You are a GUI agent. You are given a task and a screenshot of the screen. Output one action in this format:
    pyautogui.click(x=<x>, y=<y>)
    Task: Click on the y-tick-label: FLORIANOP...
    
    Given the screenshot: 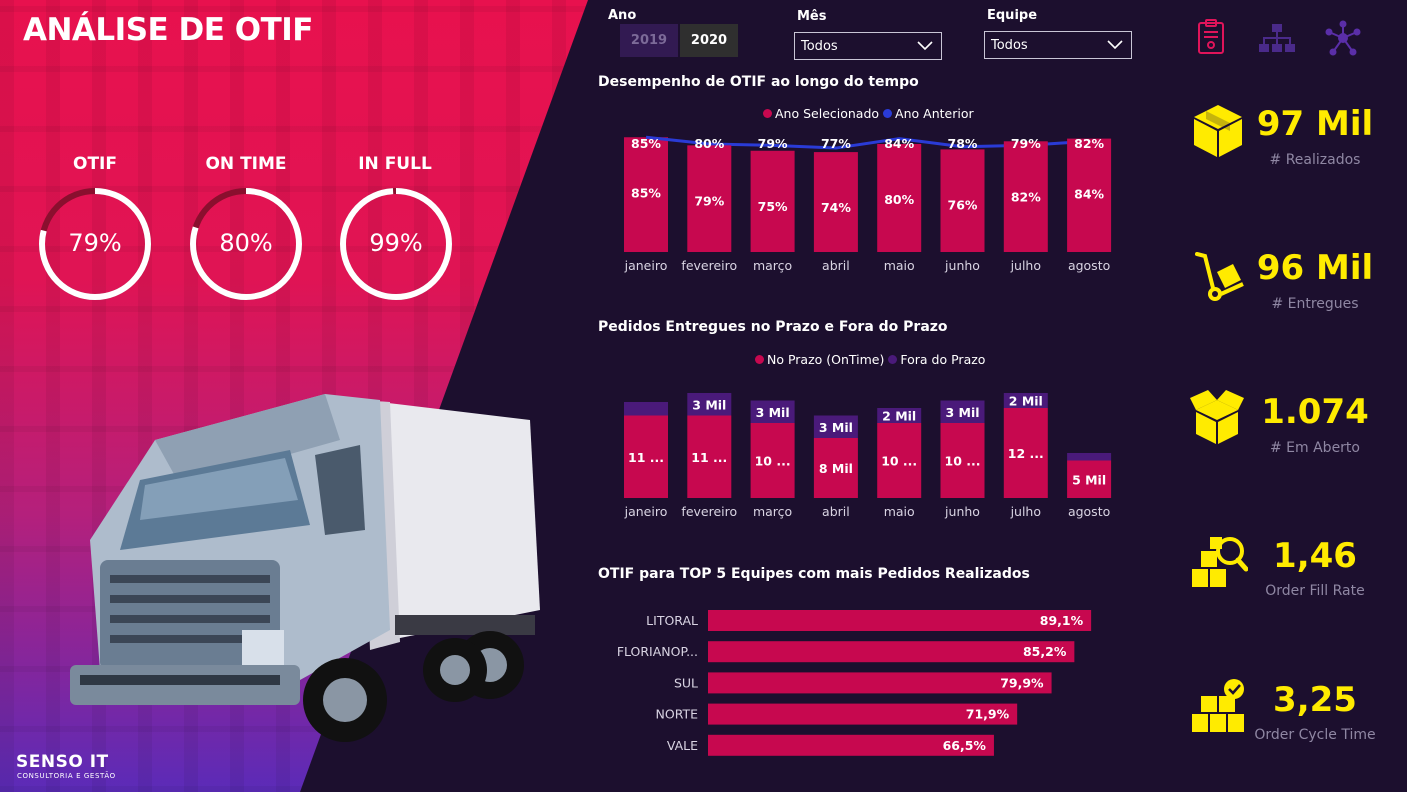 What is the action you would take?
    pyautogui.click(x=657, y=651)
    